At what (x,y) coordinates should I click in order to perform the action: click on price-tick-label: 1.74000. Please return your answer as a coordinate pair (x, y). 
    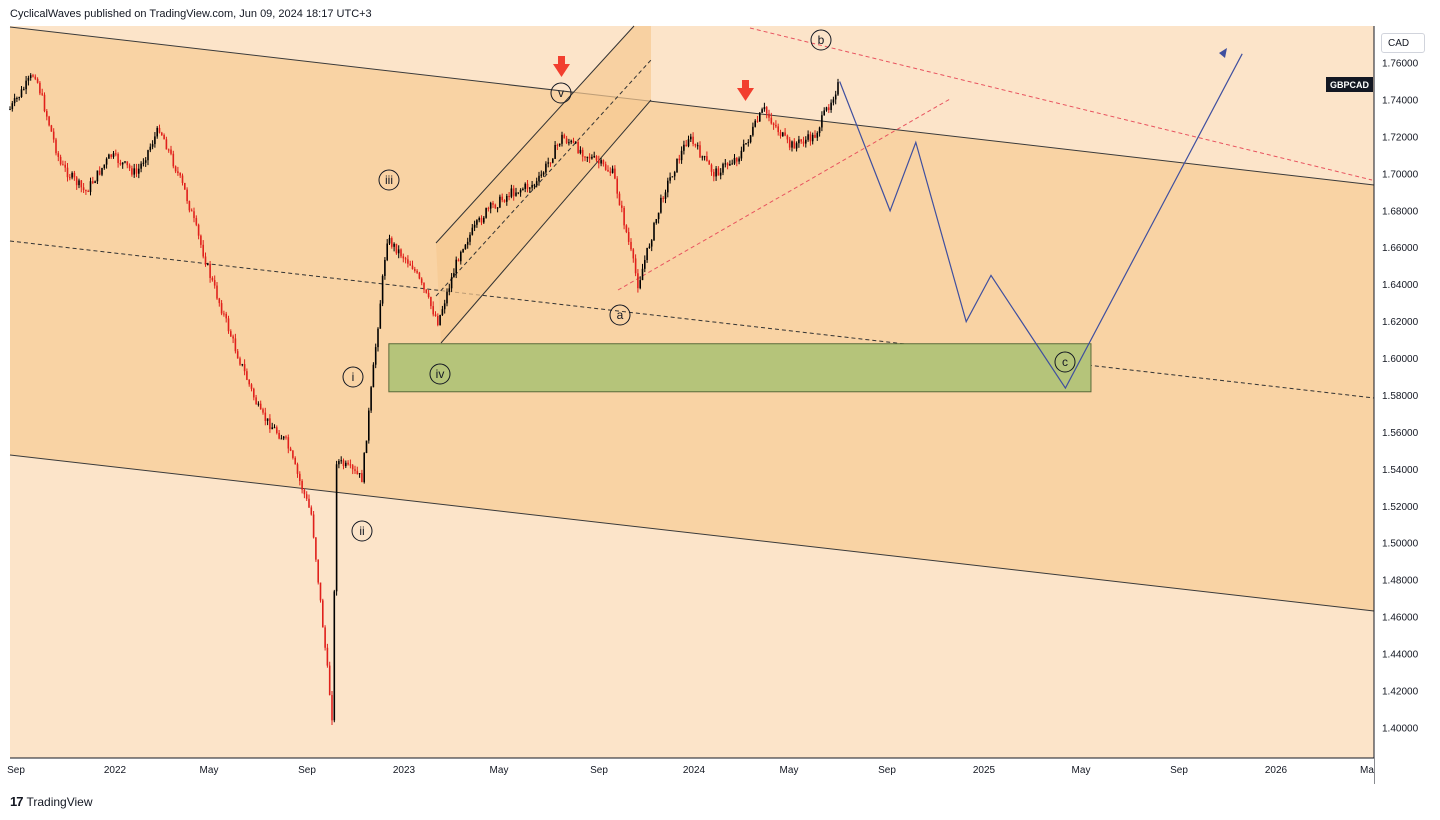
    Looking at the image, I should click on (1400, 100).